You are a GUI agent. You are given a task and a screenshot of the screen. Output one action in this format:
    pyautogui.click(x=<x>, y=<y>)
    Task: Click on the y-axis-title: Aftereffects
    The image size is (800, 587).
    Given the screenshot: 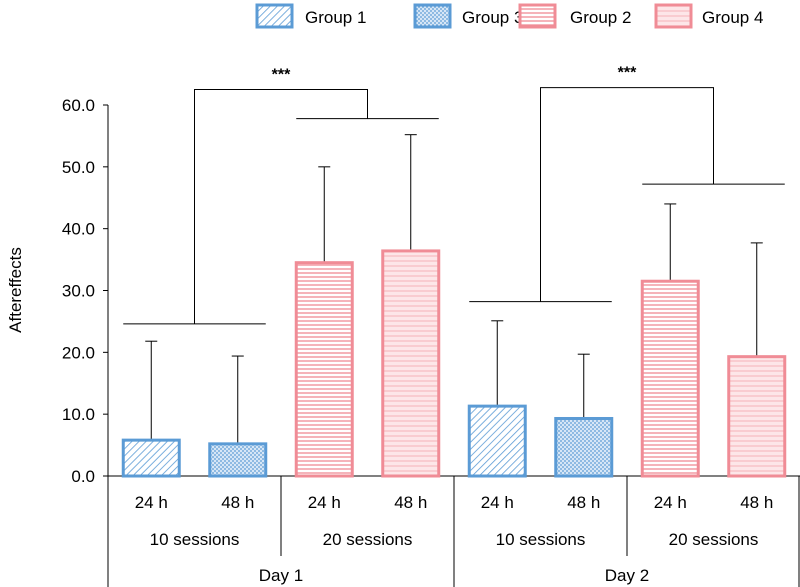 What is the action you would take?
    pyautogui.click(x=15, y=290)
    